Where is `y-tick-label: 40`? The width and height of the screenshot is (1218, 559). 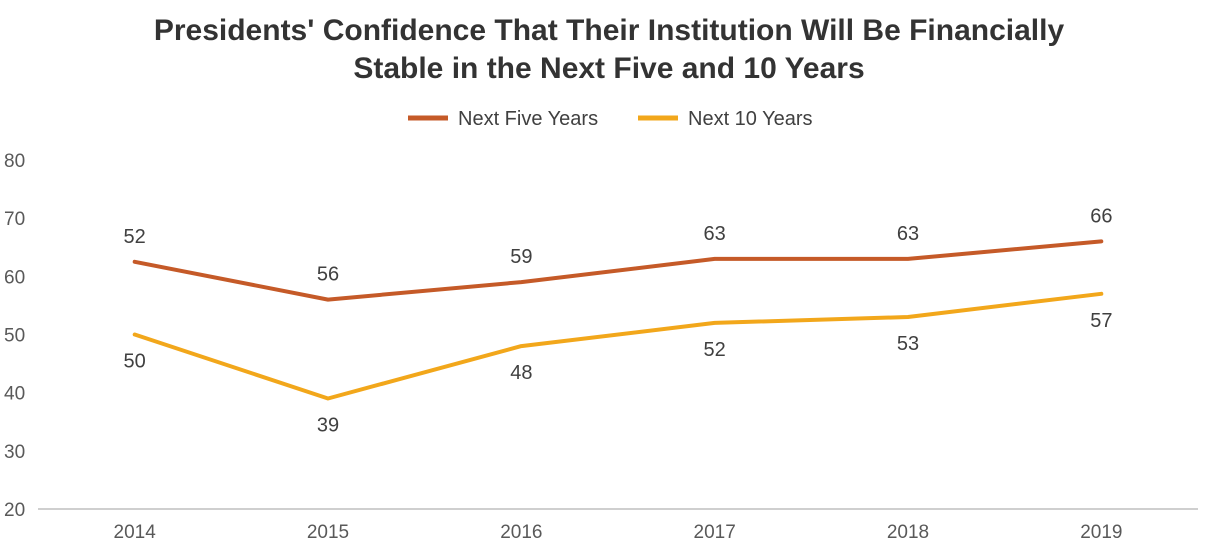
y-tick-label: 40 is located at coordinates (14, 394).